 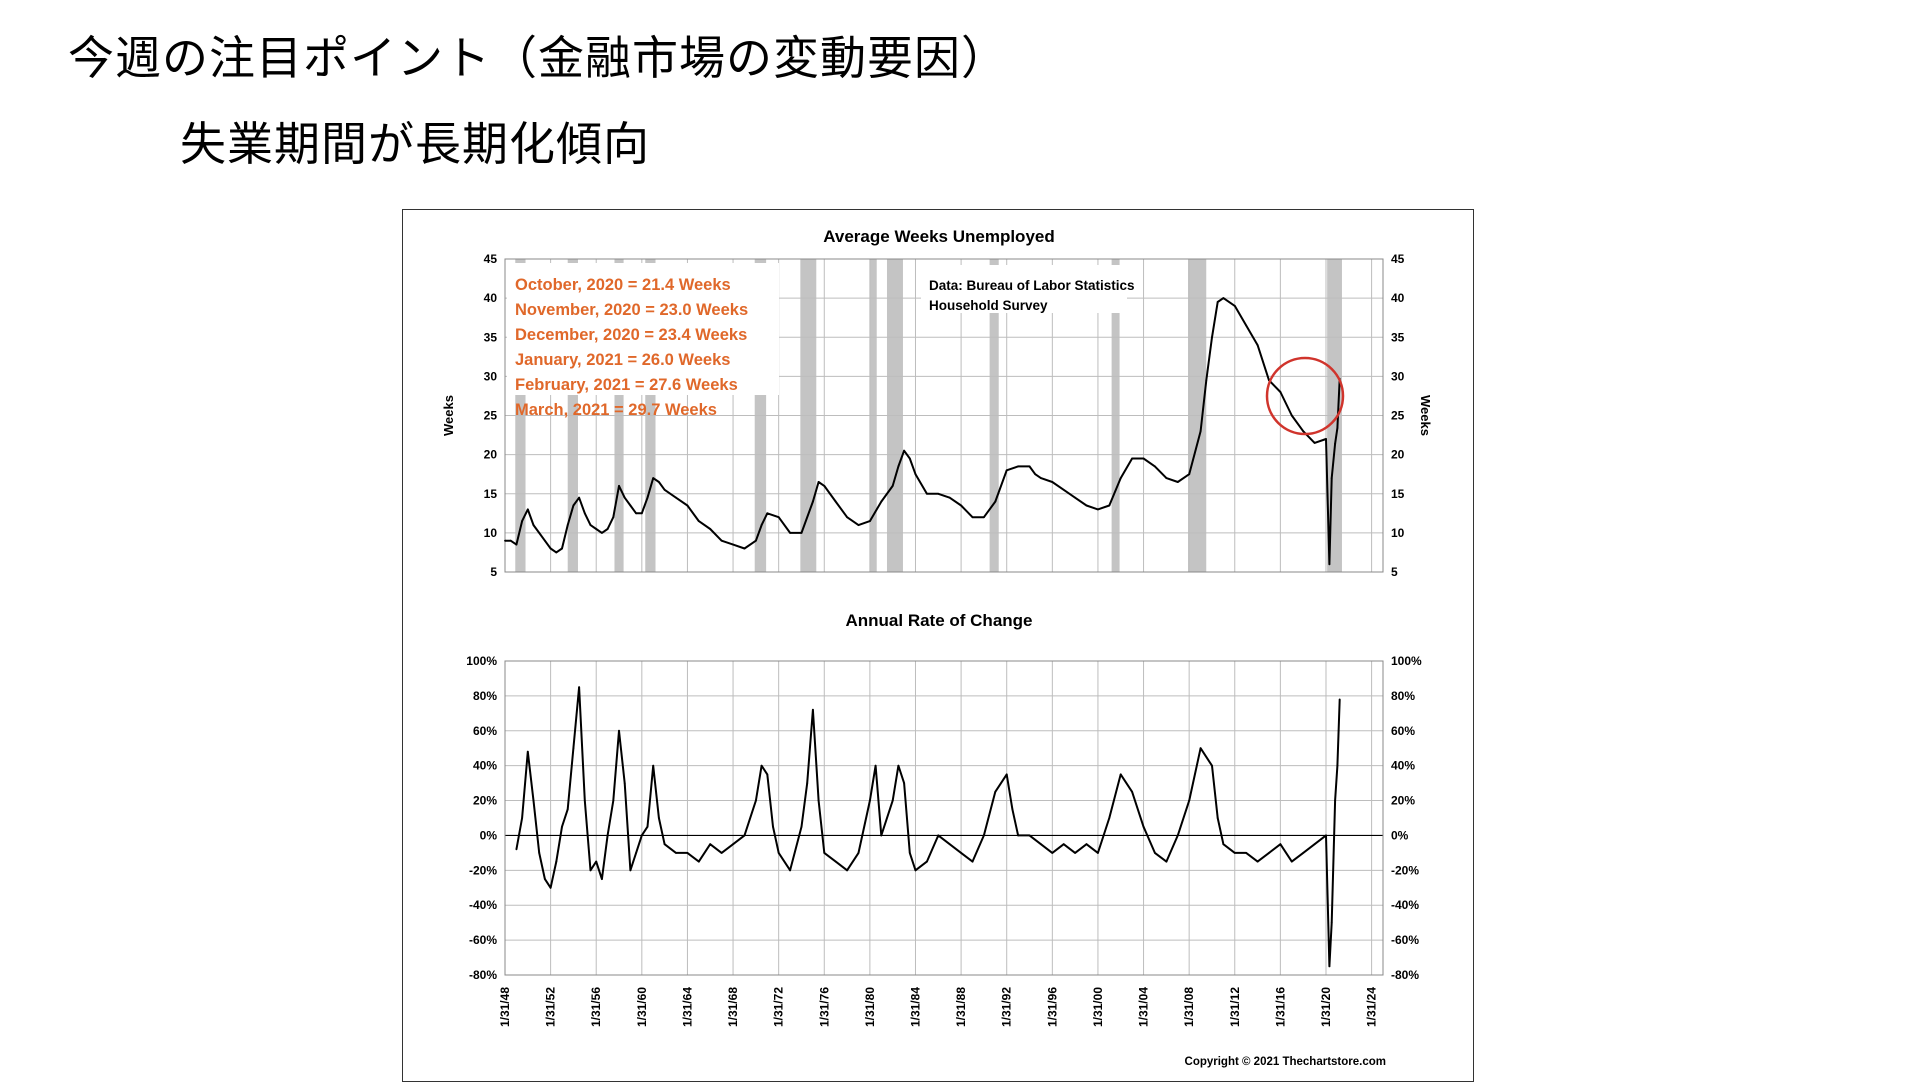 What do you see at coordinates (642, 1007) in the screenshot?
I see `rate-xtick-label: 1/31/60` at bounding box center [642, 1007].